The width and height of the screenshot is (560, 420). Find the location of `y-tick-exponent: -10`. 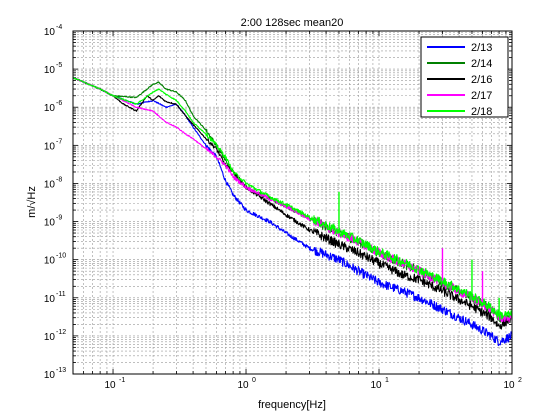

y-tick-exponent: -10 is located at coordinates (61, 256).